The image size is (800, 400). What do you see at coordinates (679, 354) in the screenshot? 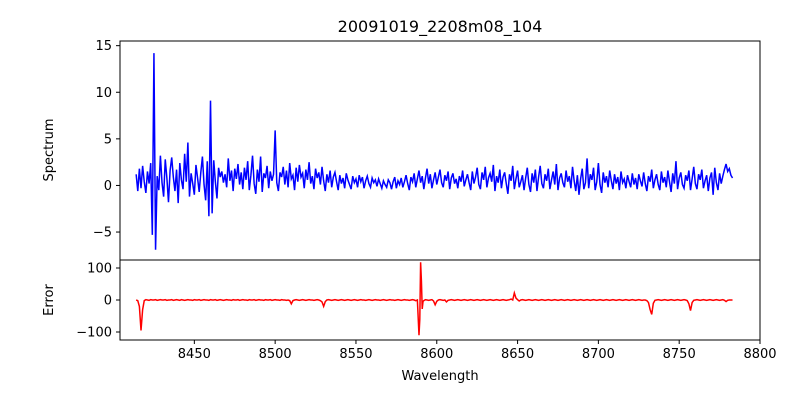
I see `x-tick-label: 8750` at bounding box center [679, 354].